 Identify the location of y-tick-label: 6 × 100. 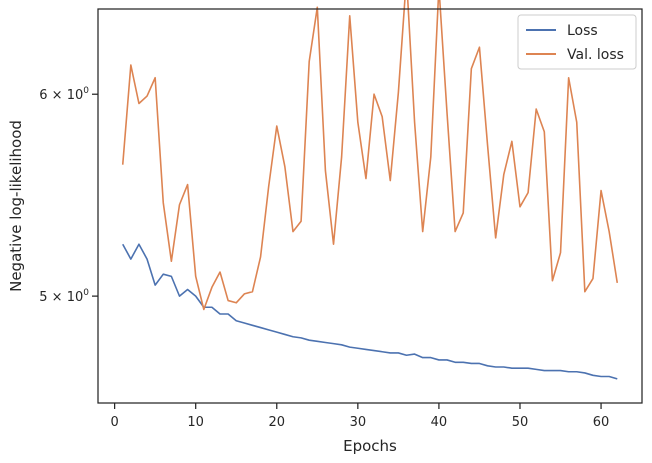
(64, 94).